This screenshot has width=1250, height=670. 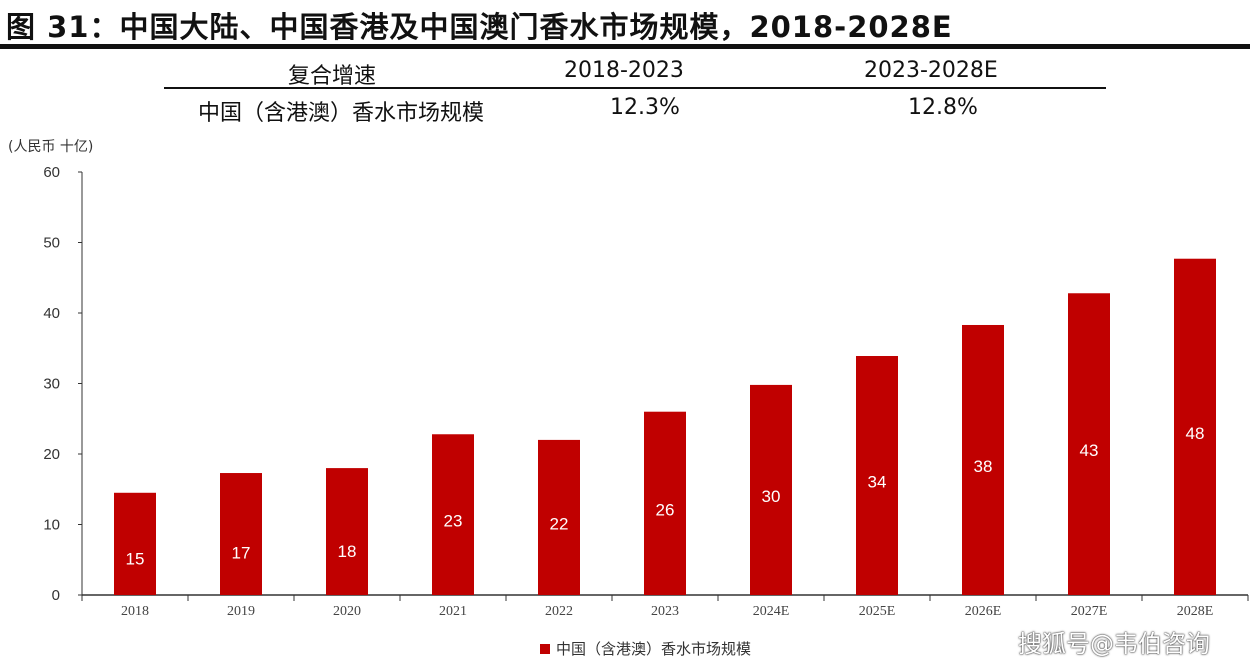 What do you see at coordinates (56, 595) in the screenshot?
I see `y-tick-label: 0` at bounding box center [56, 595].